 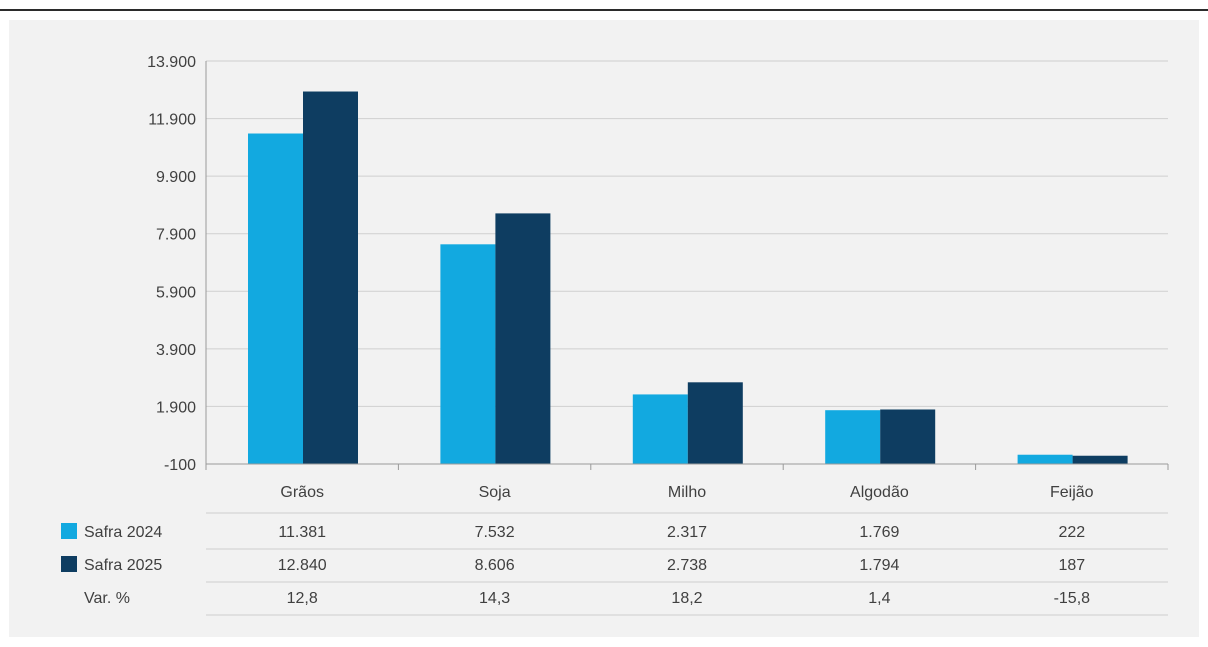 I want to click on category-label: Soja, so click(x=495, y=492).